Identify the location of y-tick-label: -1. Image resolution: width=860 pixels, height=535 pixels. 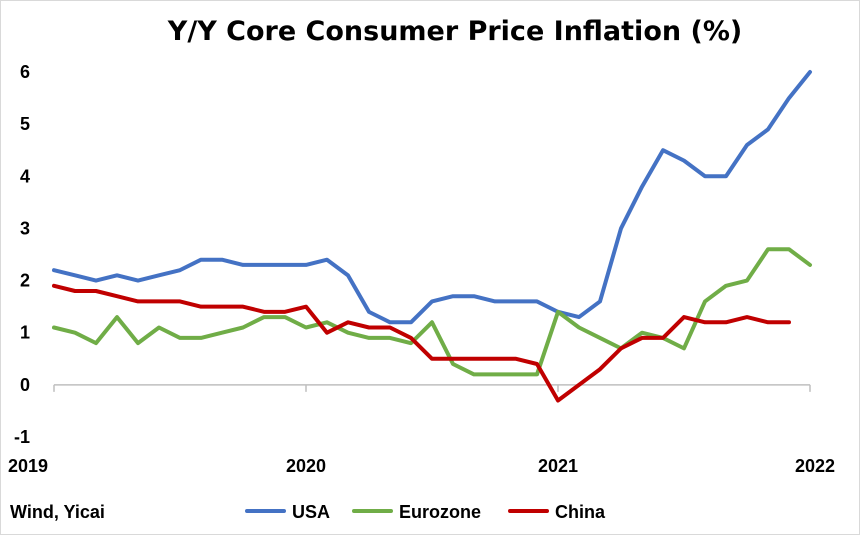
(22, 437).